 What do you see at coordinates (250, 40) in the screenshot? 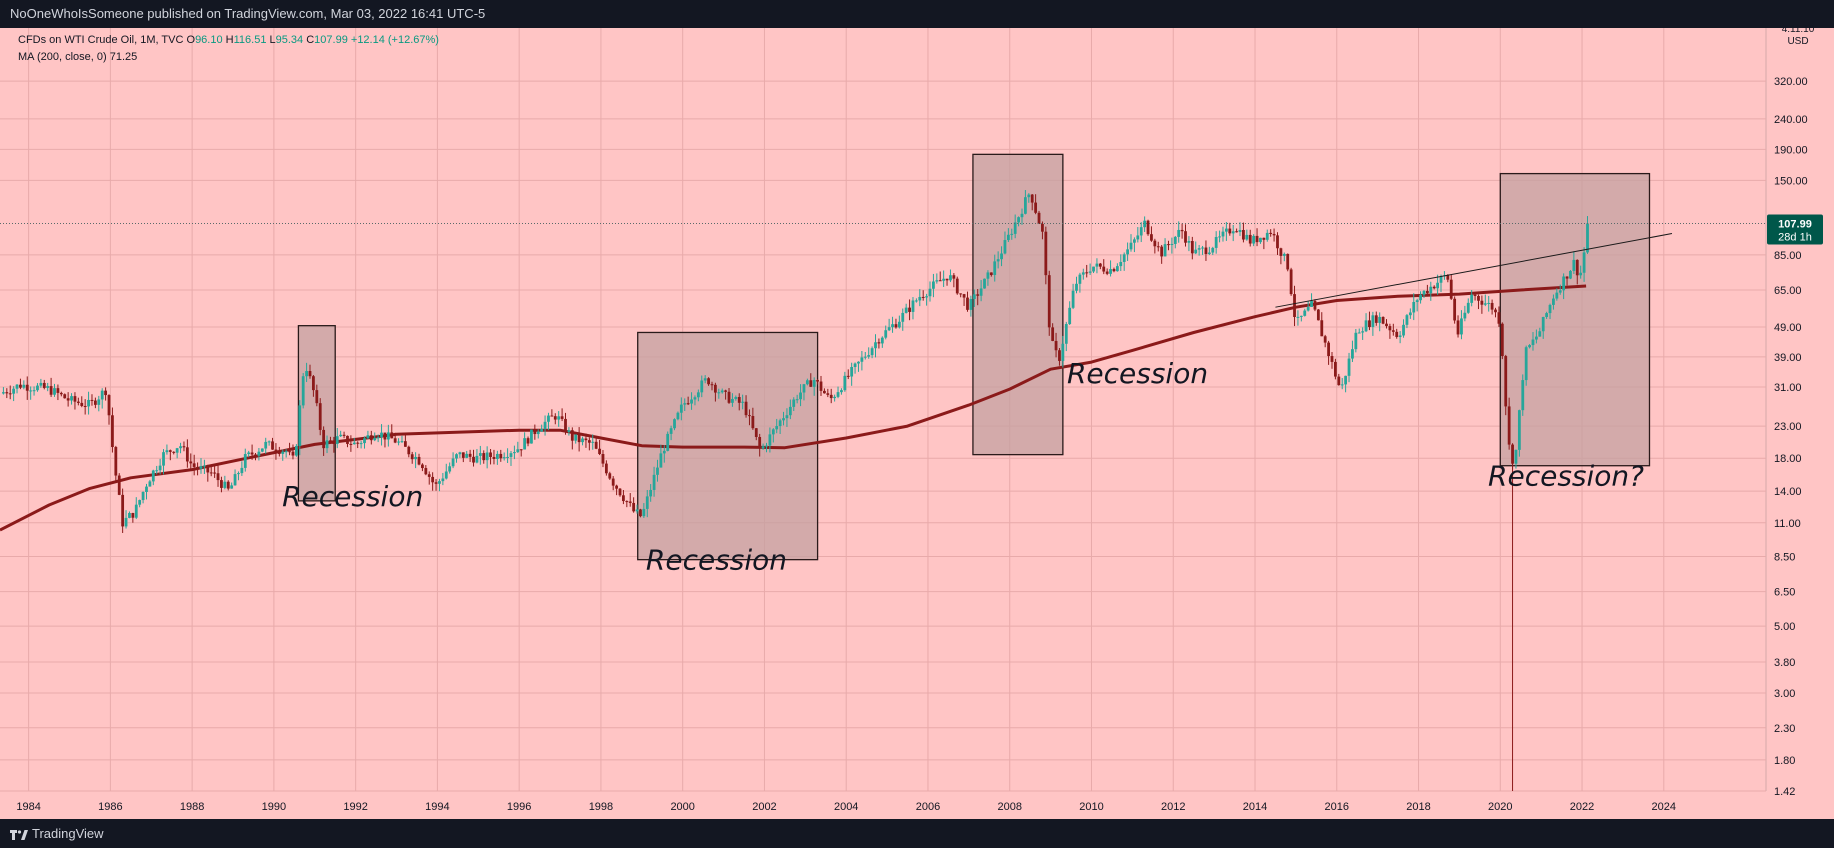
I see `high-value: 116.51` at bounding box center [250, 40].